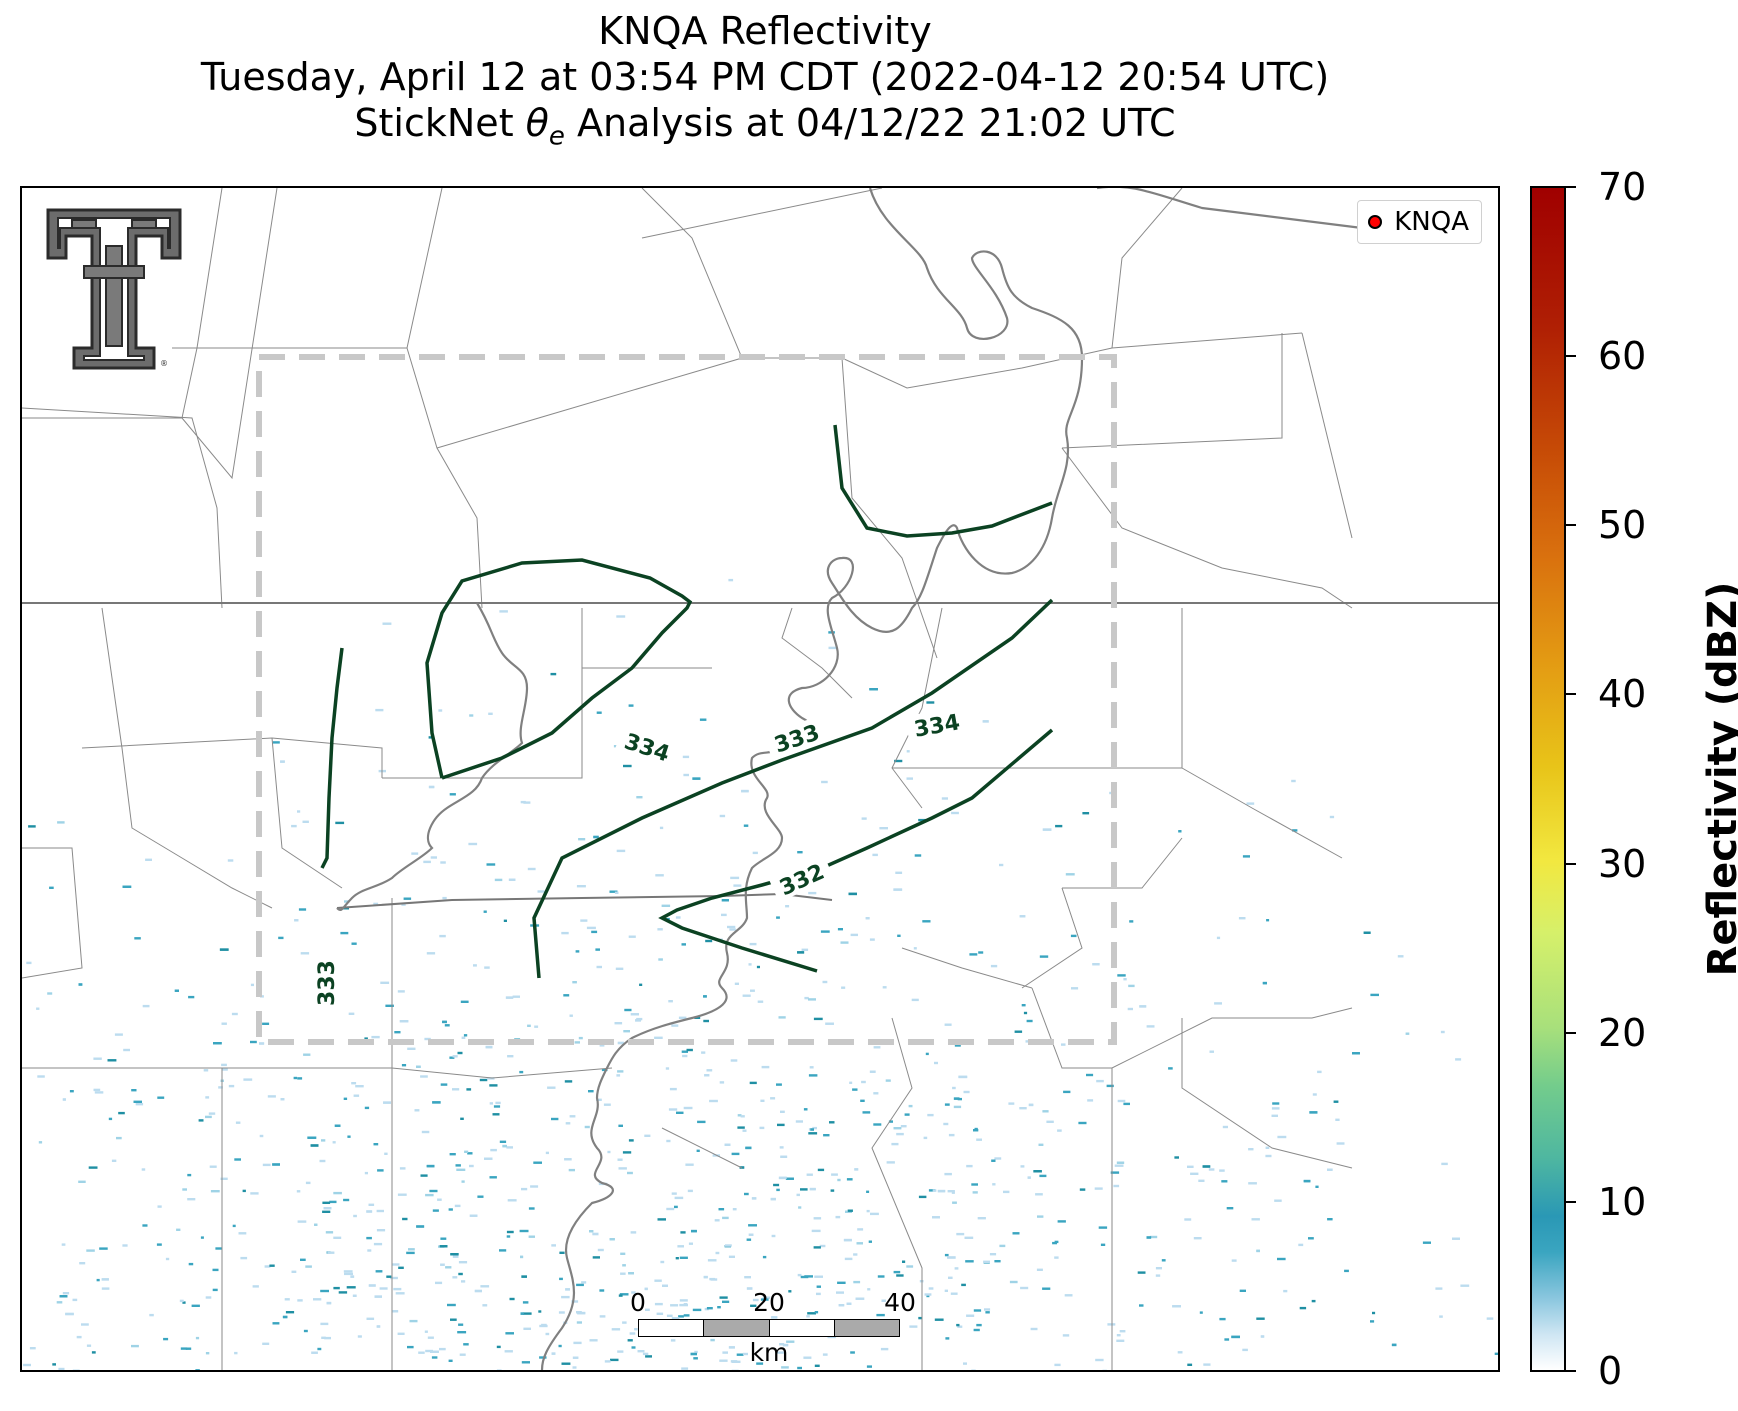  Describe the element at coordinates (796, 737) in the screenshot. I see `contour-label-bg` at that location.